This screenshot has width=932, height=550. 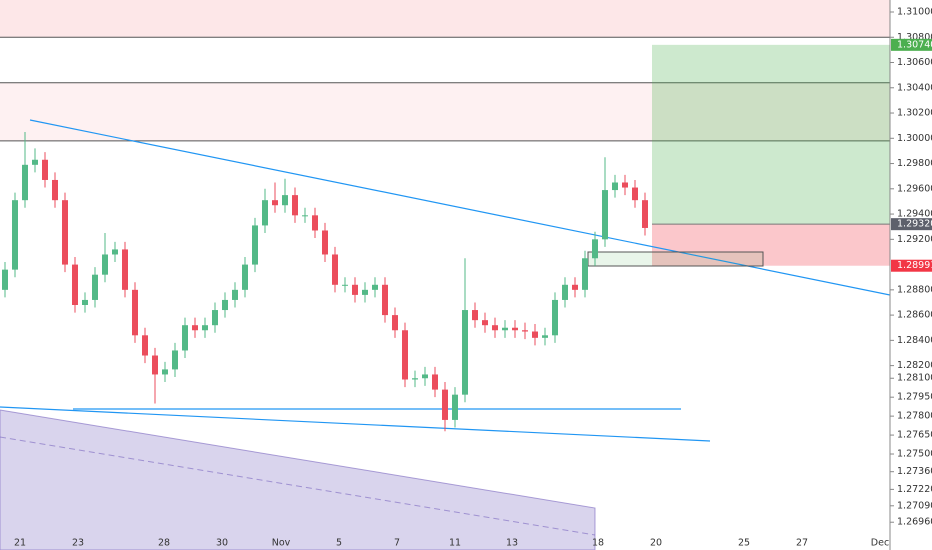 I want to click on y-tick-label: 1.30400, so click(x=914, y=87).